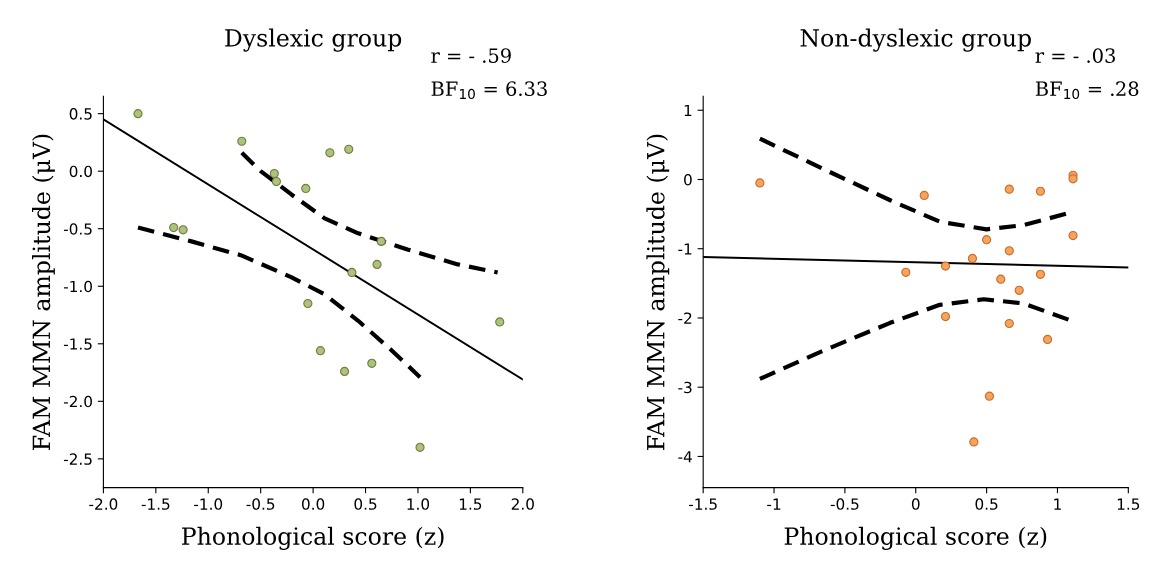 This screenshot has width=1149, height=567. What do you see at coordinates (80, 171) in the screenshot?
I see `y-tick-label: 0.0` at bounding box center [80, 171].